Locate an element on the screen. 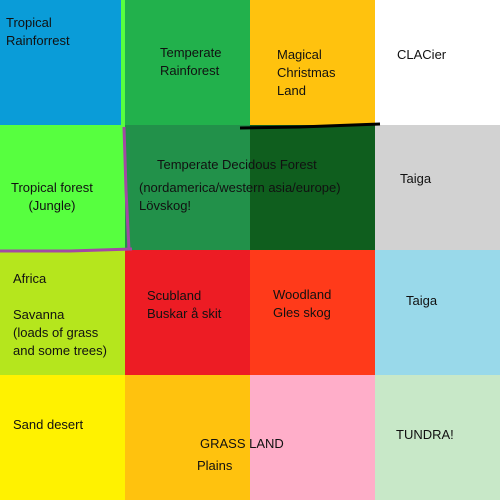 The width and height of the screenshot is (500, 500). temperate-decidous-forest-regions: (nordamerica/western asia/europe) is located at coordinates (240, 187).